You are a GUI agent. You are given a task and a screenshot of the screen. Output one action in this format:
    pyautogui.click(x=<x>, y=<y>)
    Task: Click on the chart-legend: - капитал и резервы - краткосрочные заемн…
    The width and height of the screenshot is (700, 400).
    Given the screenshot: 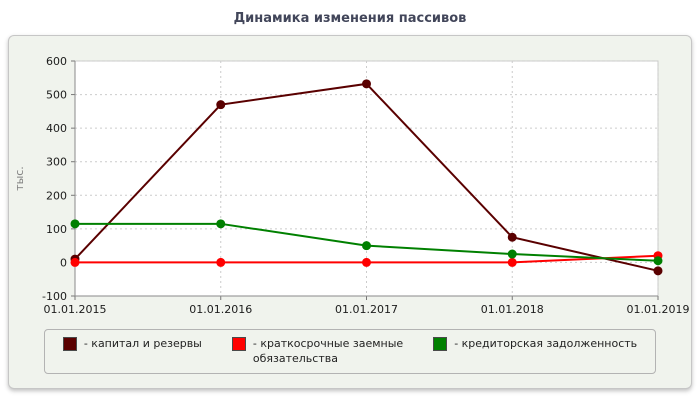 What is the action you would take?
    pyautogui.click(x=350, y=351)
    